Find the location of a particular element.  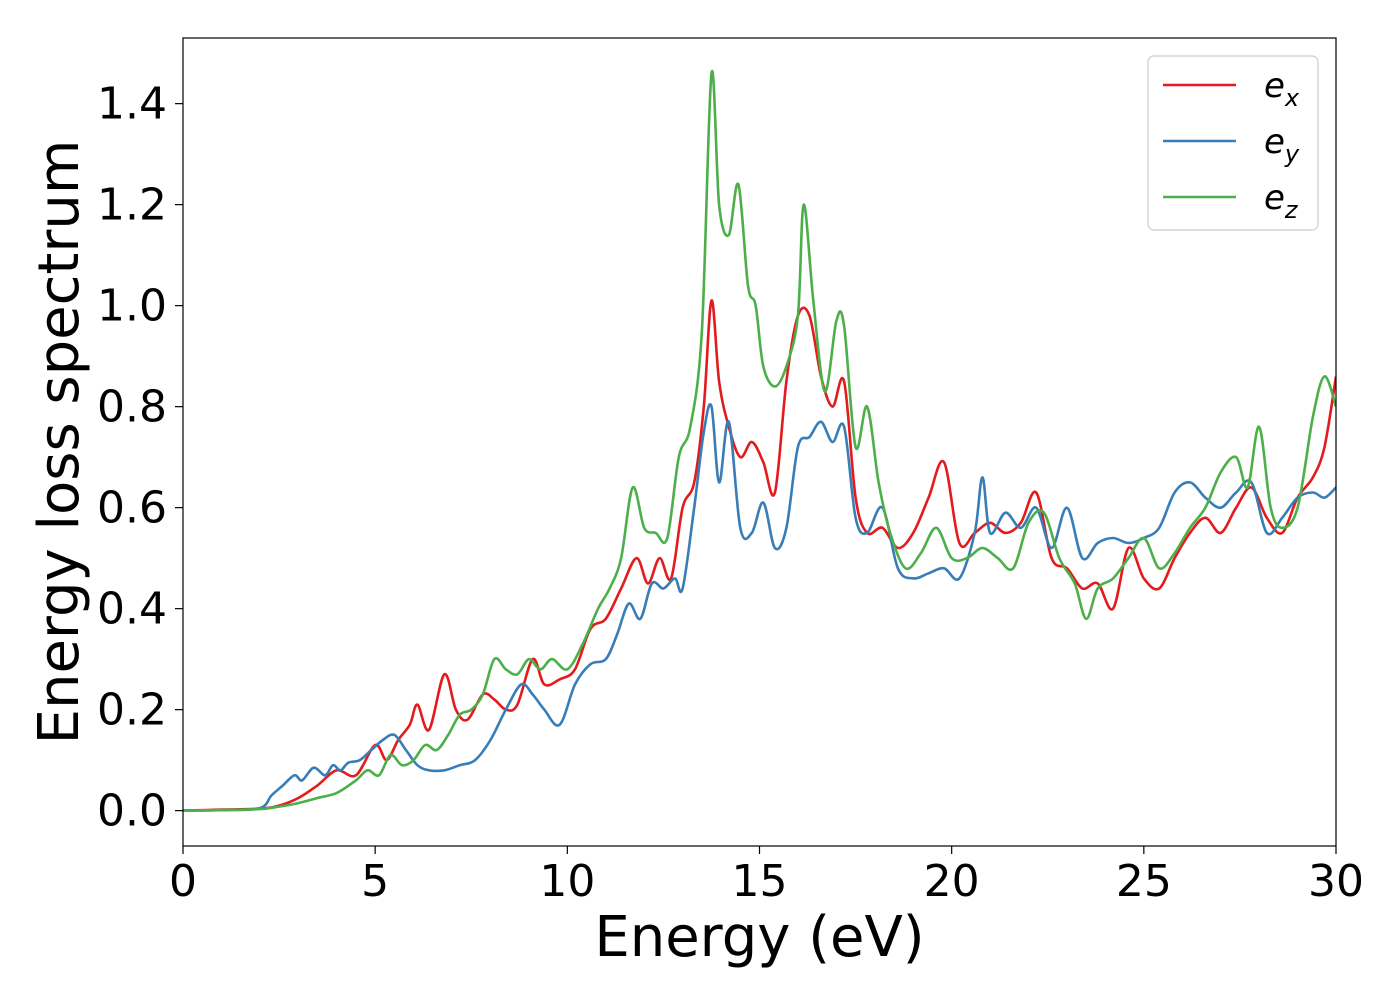

x-tick-label: 30 is located at coordinates (1336, 881).